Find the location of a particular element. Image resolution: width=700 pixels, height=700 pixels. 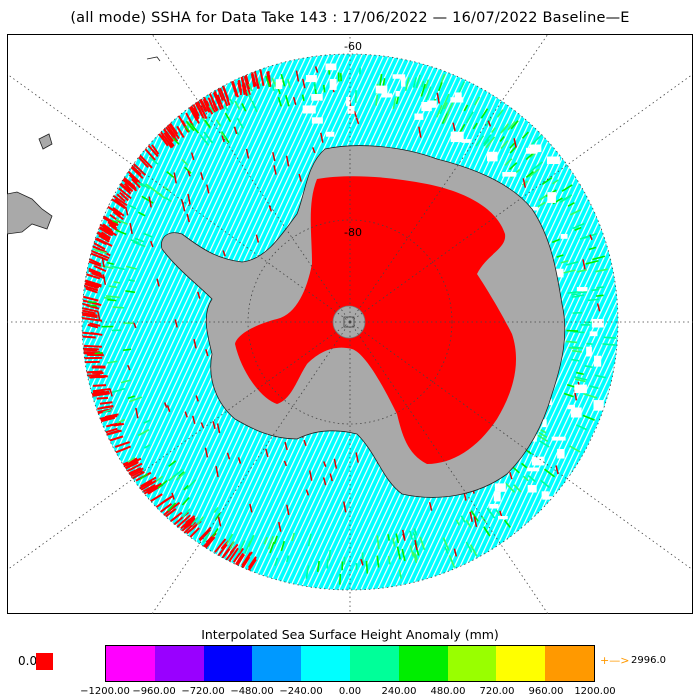

colorbar-tick-label: 1200.00 is located at coordinates (595, 691).